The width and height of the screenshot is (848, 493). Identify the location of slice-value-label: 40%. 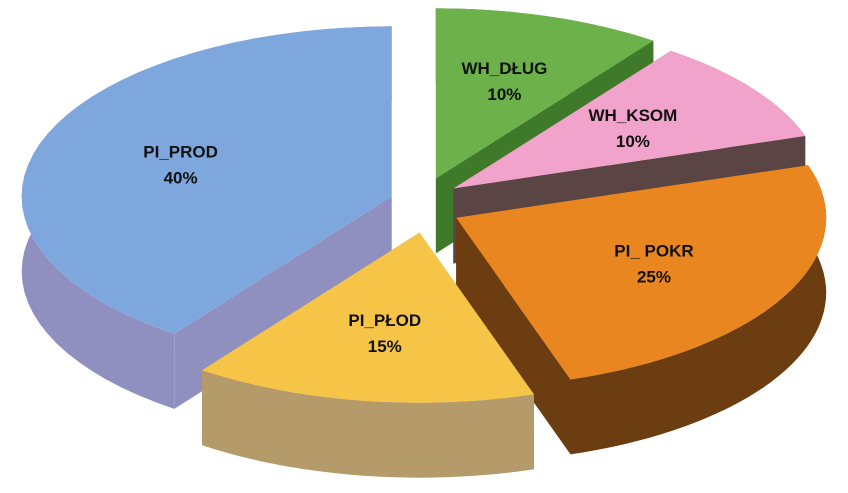
(181, 177).